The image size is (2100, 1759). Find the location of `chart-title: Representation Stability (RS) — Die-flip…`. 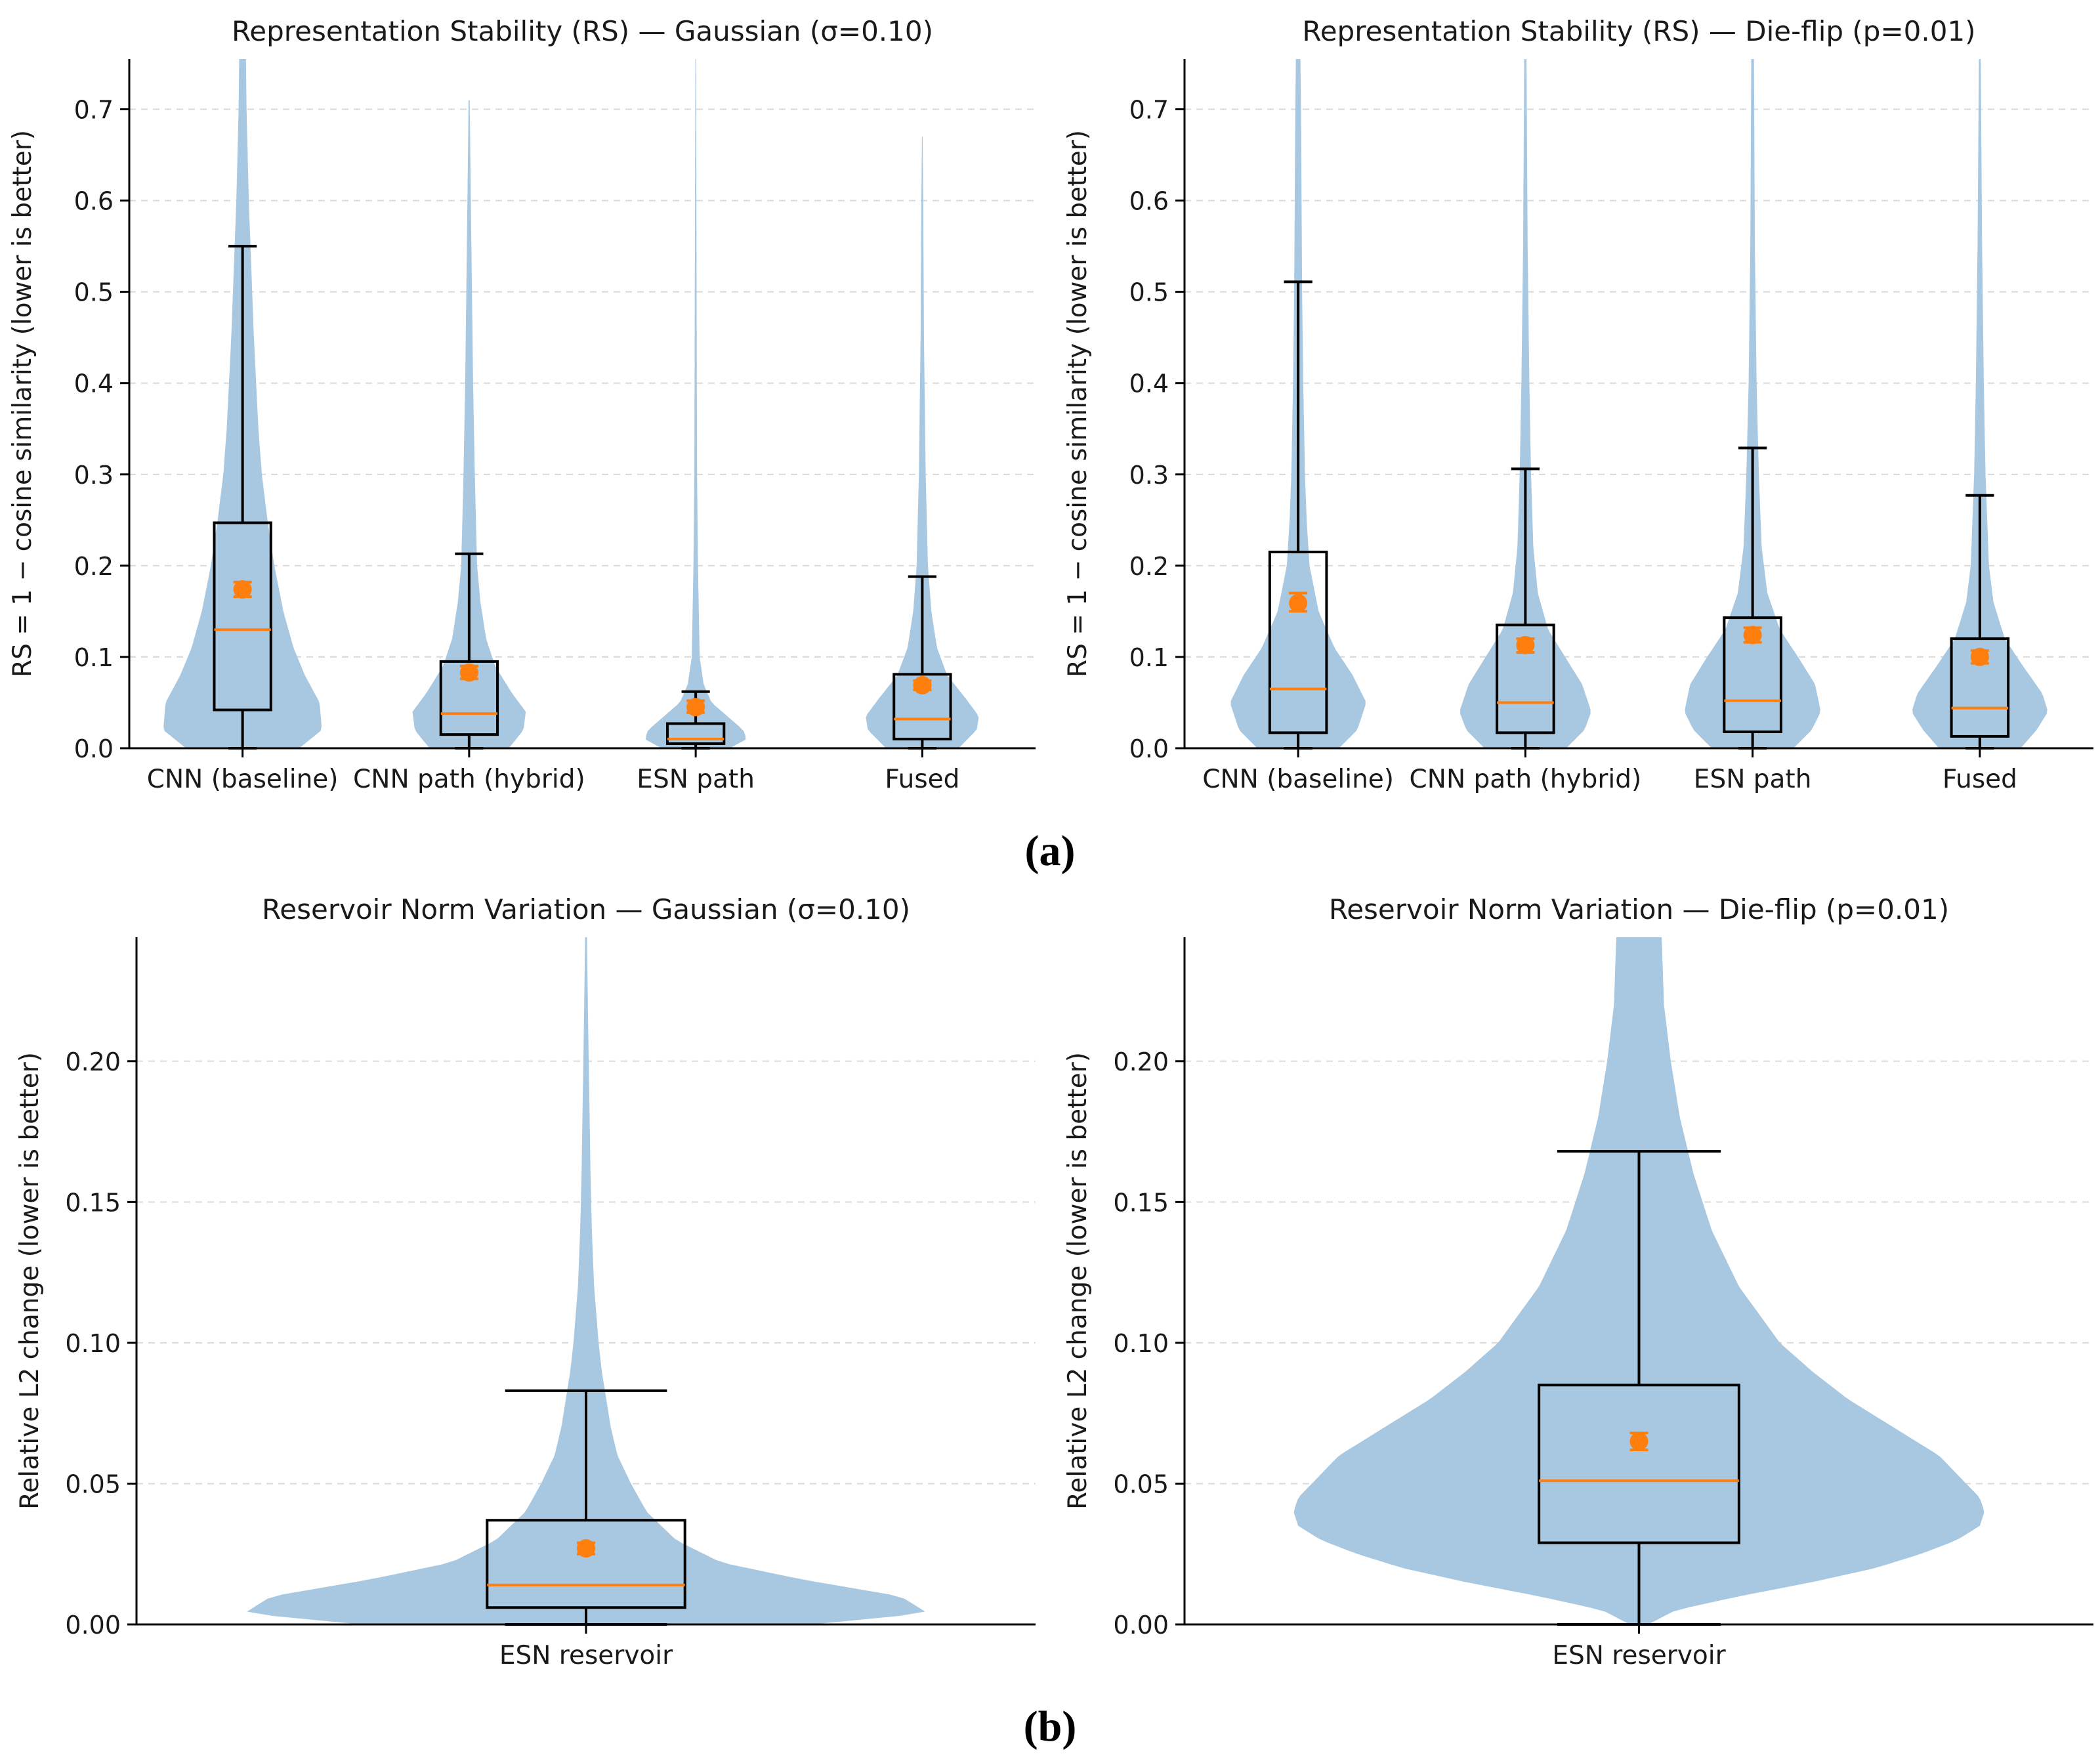

chart-title: Representation Stability (RS) — Die-flip… is located at coordinates (1638, 31).